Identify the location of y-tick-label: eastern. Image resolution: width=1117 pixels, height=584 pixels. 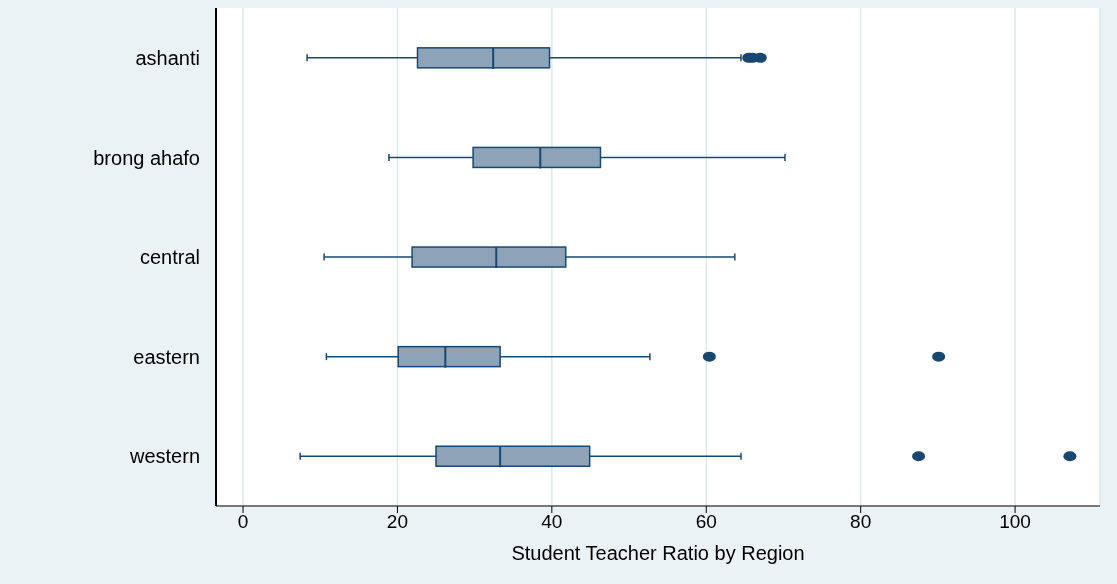
(166, 356).